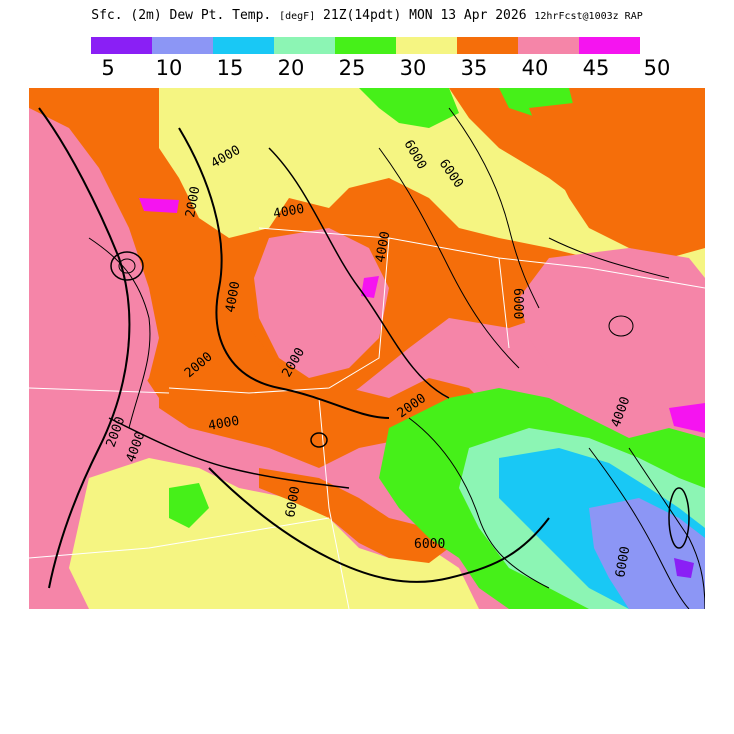 The height and width of the screenshot is (734, 734). Describe the element at coordinates (321, 303) in the screenshot. I see `region-pink-central` at that location.